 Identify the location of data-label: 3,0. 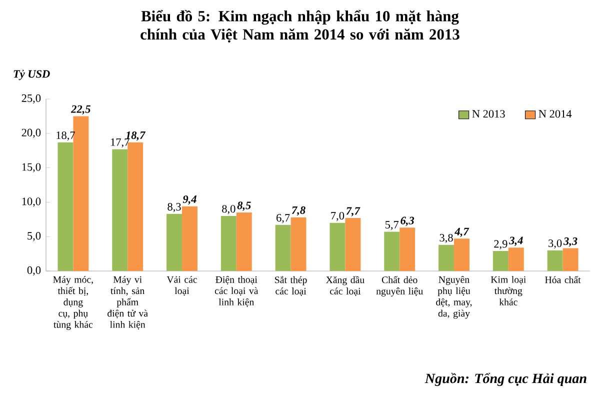
(555, 244).